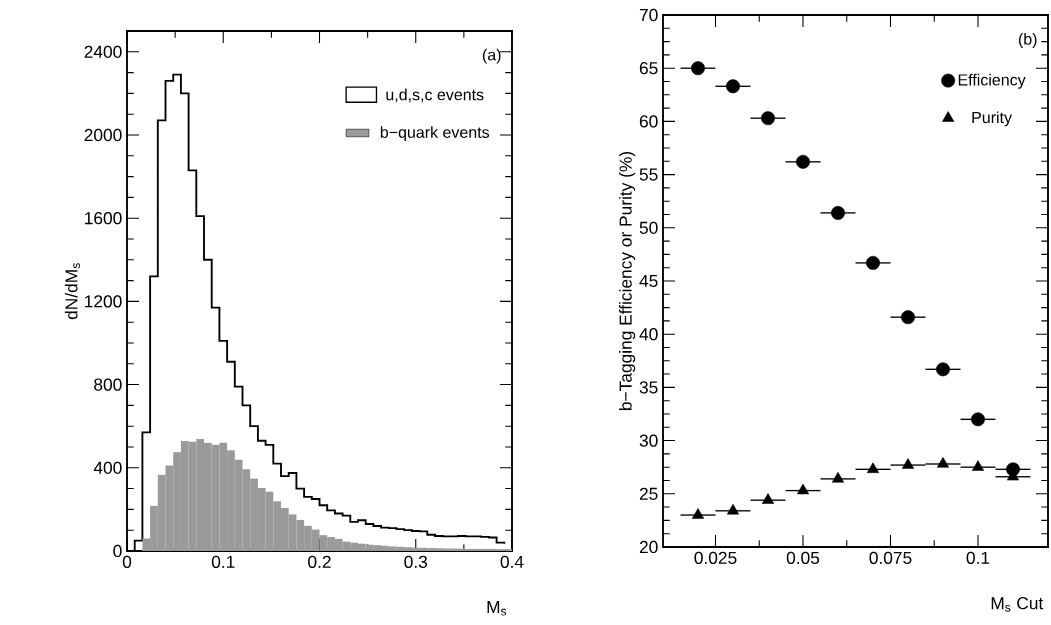  What do you see at coordinates (648, 227) in the screenshot?
I see `y-tick-label: 50` at bounding box center [648, 227].